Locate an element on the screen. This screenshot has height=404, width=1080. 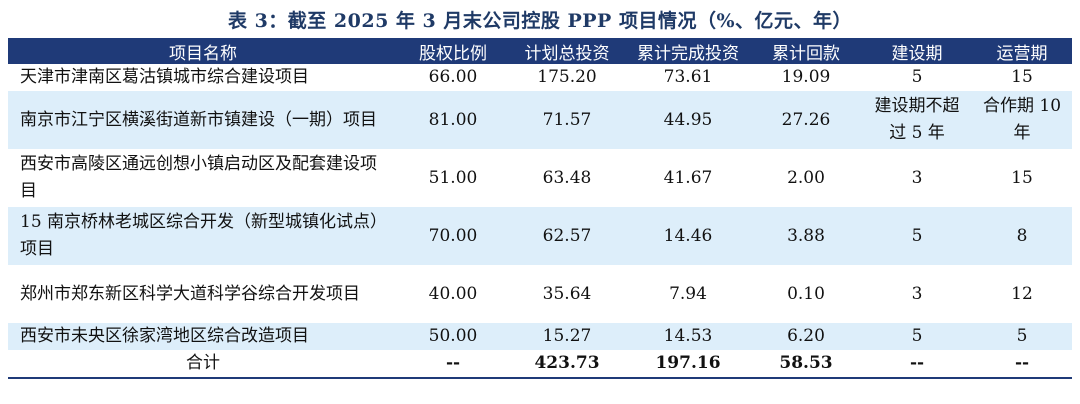
cell-project-name: 南京市江宁区横溪街道新市镇建设（一期）项目 is located at coordinates (203, 120).